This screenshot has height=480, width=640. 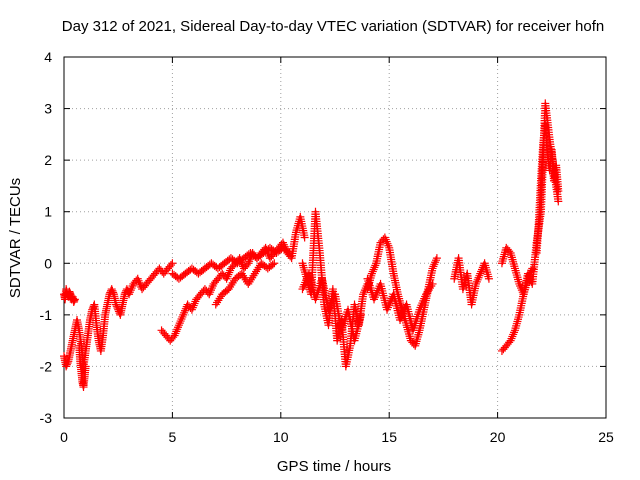 What do you see at coordinates (48, 263) in the screenshot?
I see `y-tick-label: 0` at bounding box center [48, 263].